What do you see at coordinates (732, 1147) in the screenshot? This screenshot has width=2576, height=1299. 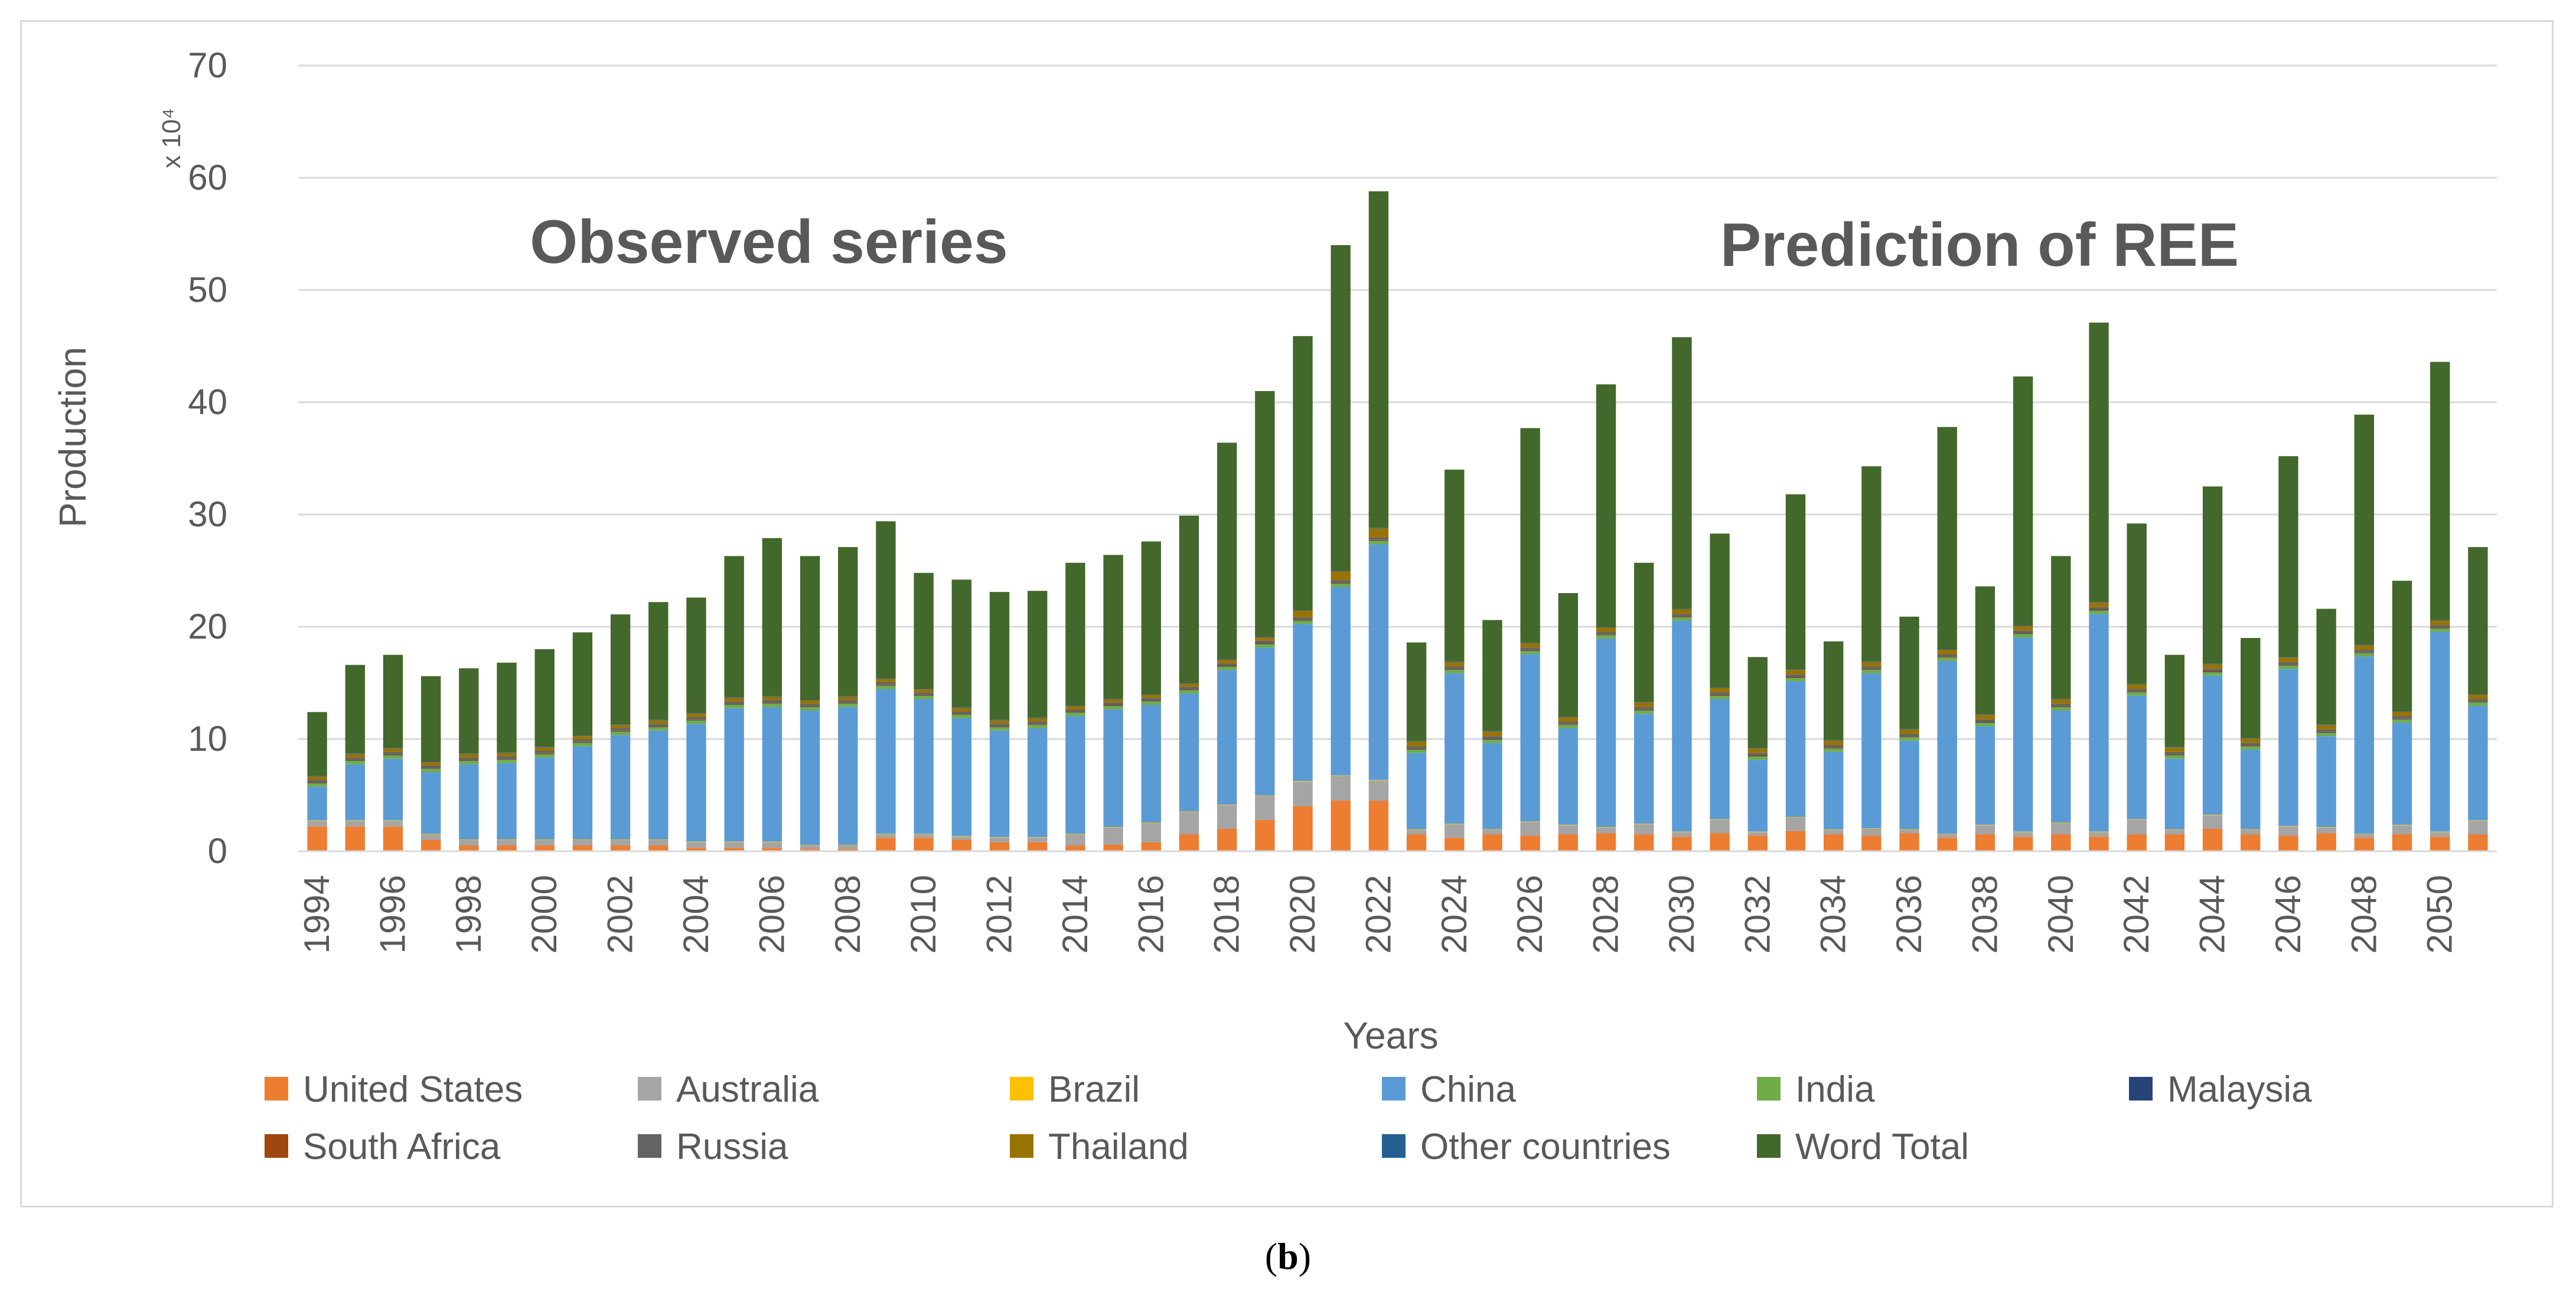 I see `legend-label: Russia` at bounding box center [732, 1147].